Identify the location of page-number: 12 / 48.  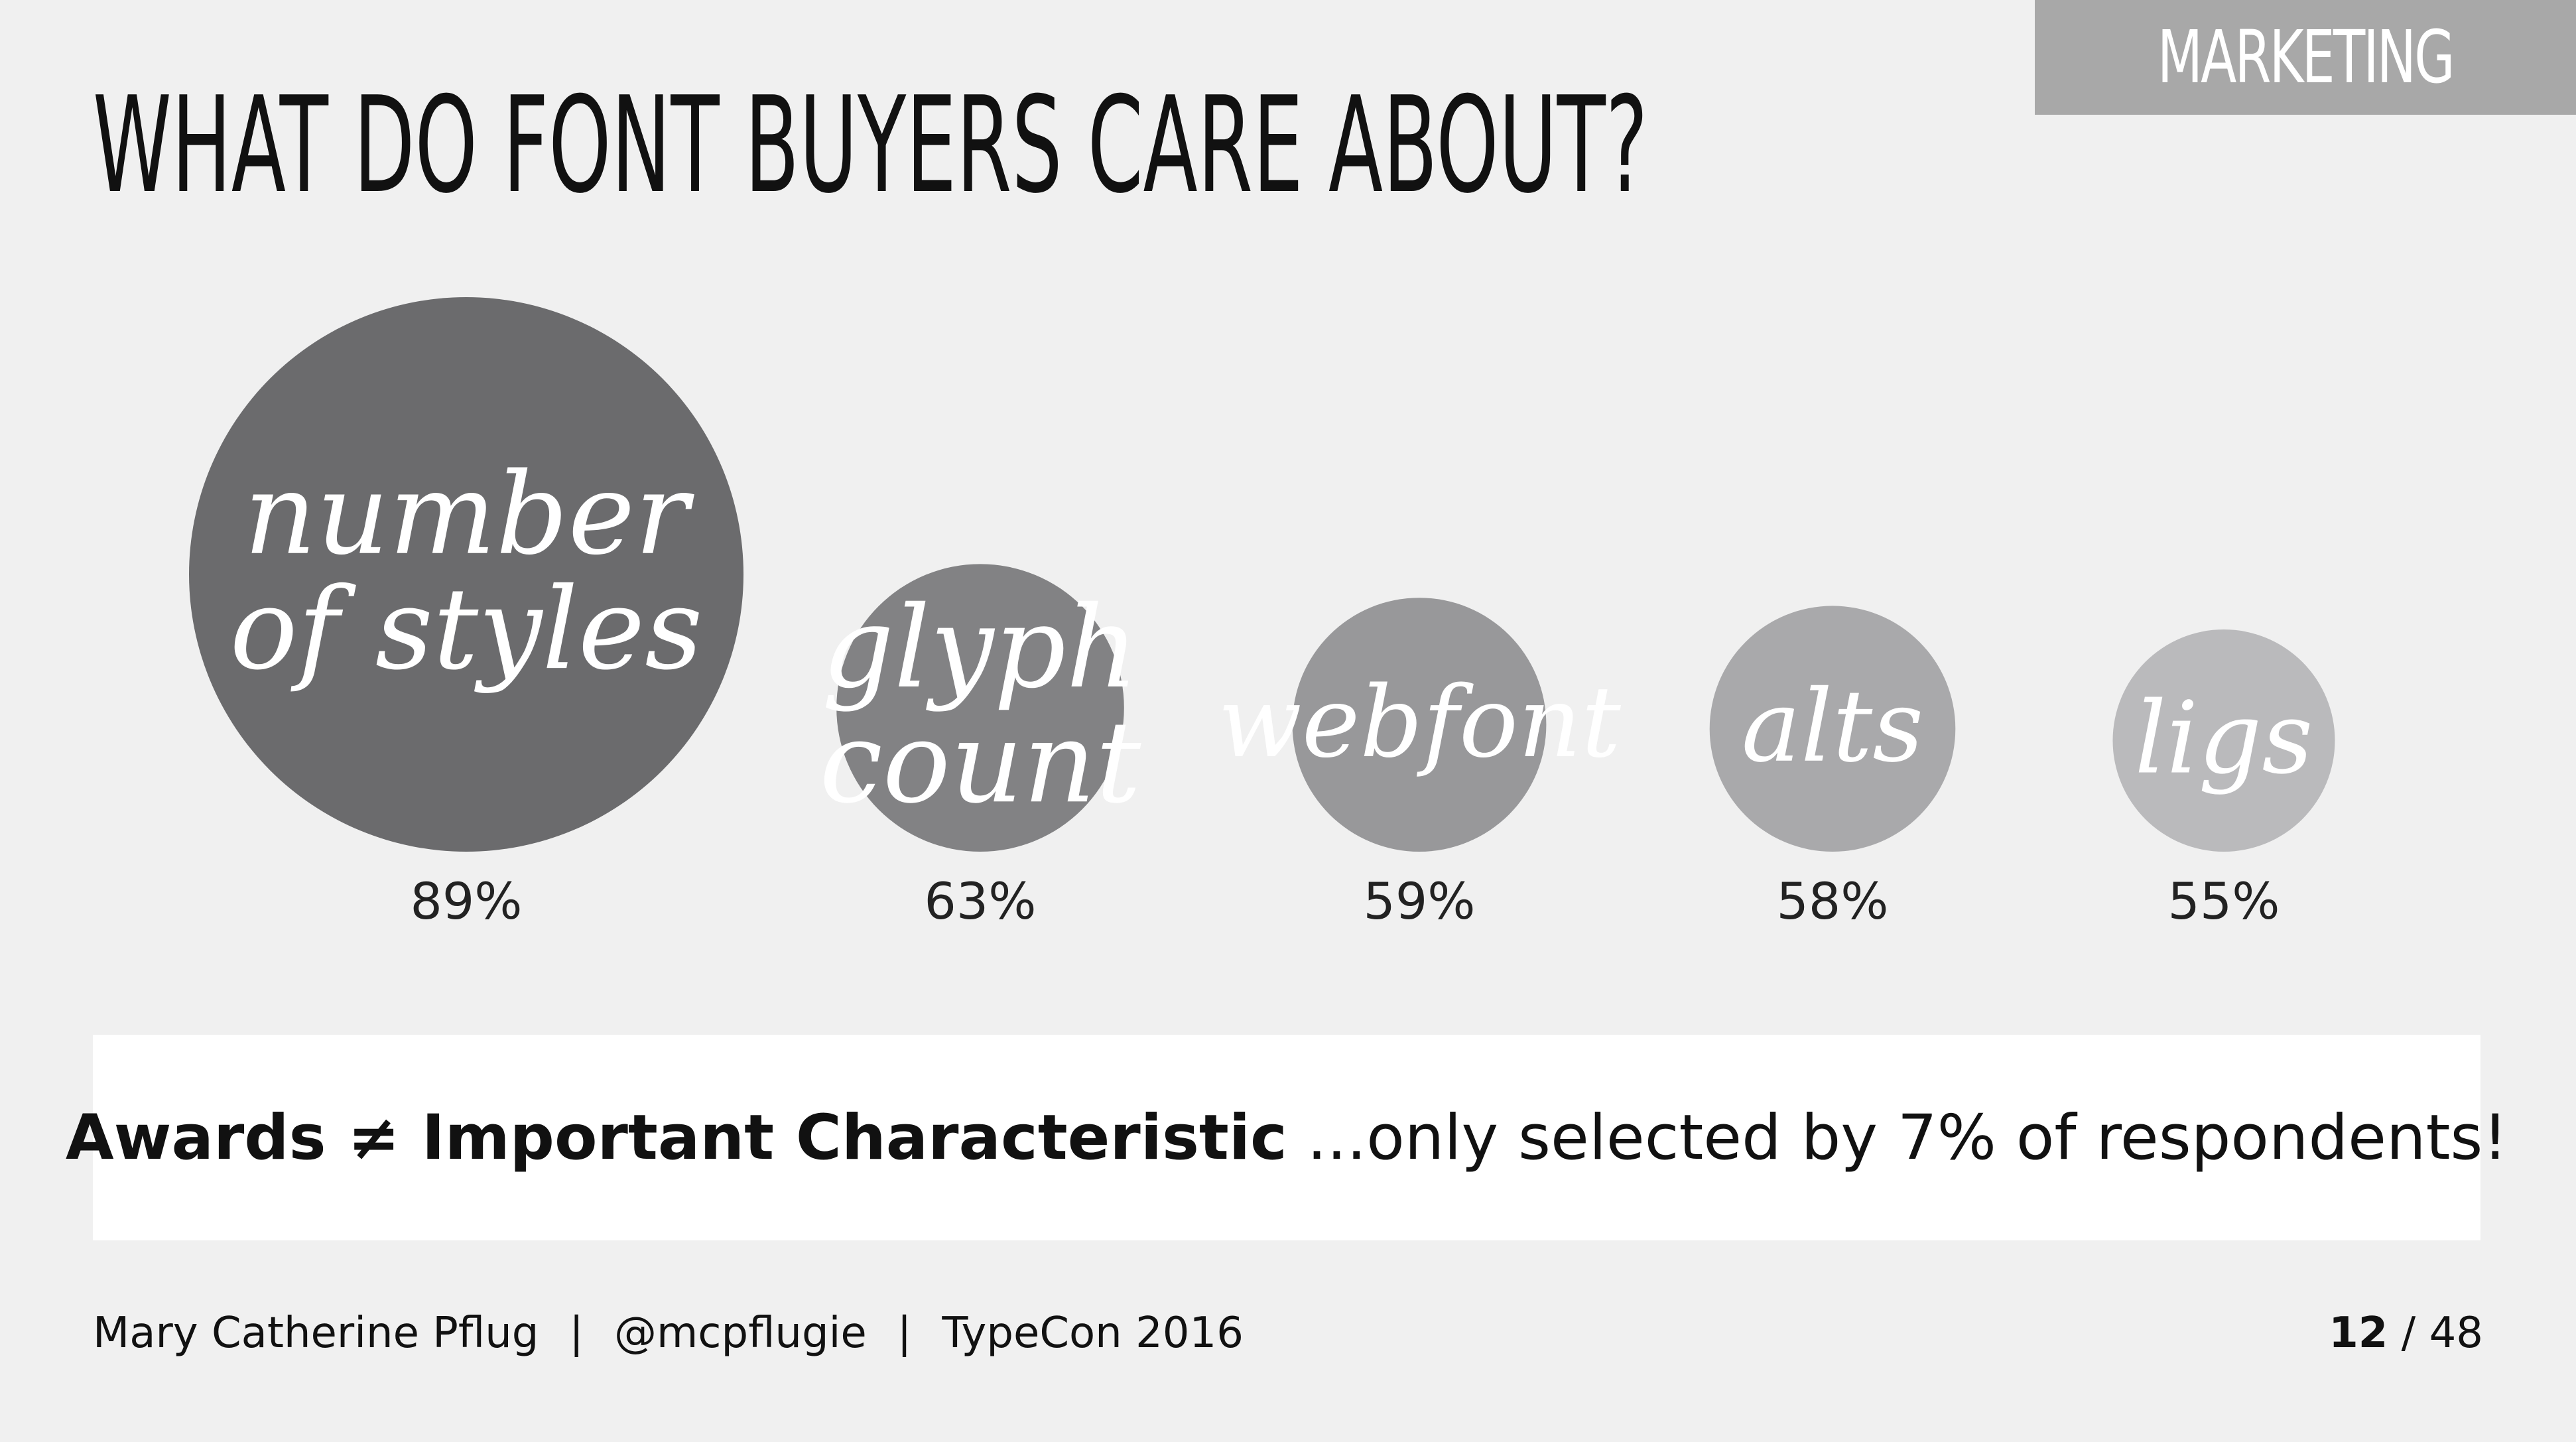
(2406, 1333).